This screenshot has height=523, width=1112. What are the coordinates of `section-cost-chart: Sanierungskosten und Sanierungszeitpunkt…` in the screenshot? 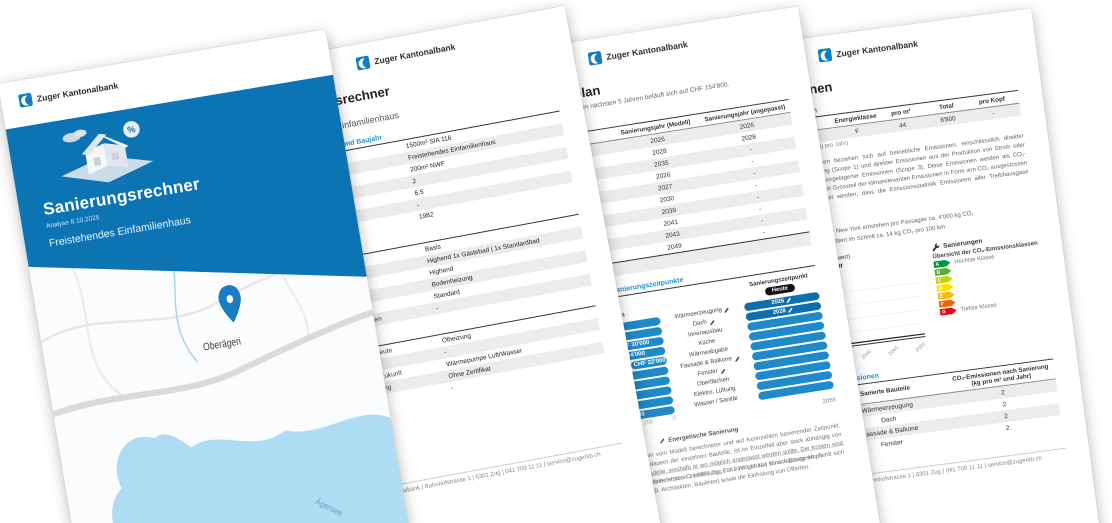 It's located at (690, 383).